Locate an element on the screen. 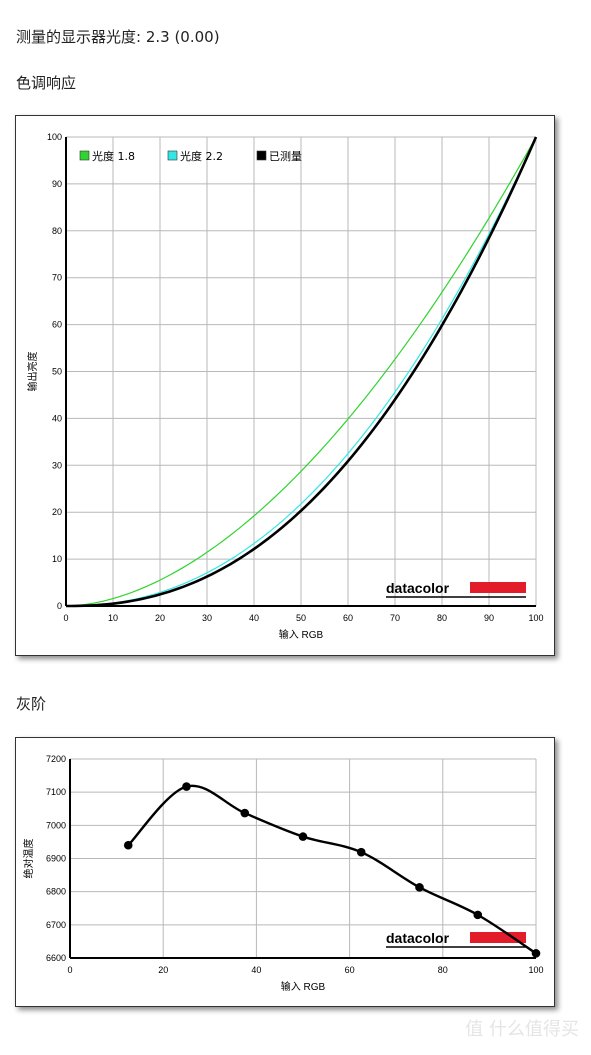 This screenshot has height=1055, width=591. y-tick-label: 40 is located at coordinates (57, 418).